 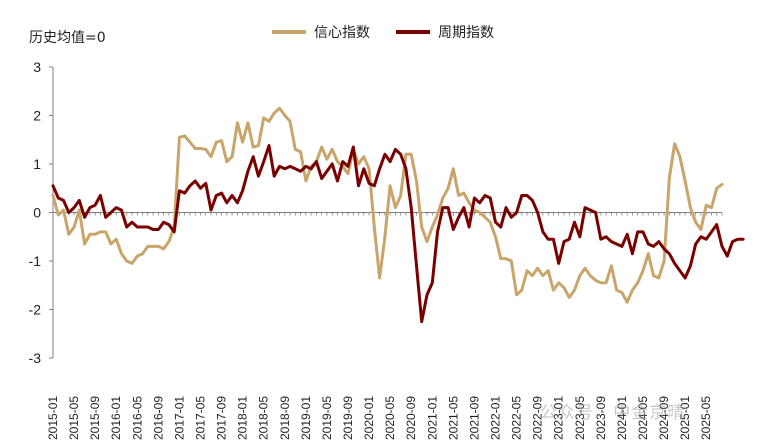 What do you see at coordinates (222, 418) in the screenshot?
I see `x-tick-label: 2017-09` at bounding box center [222, 418].